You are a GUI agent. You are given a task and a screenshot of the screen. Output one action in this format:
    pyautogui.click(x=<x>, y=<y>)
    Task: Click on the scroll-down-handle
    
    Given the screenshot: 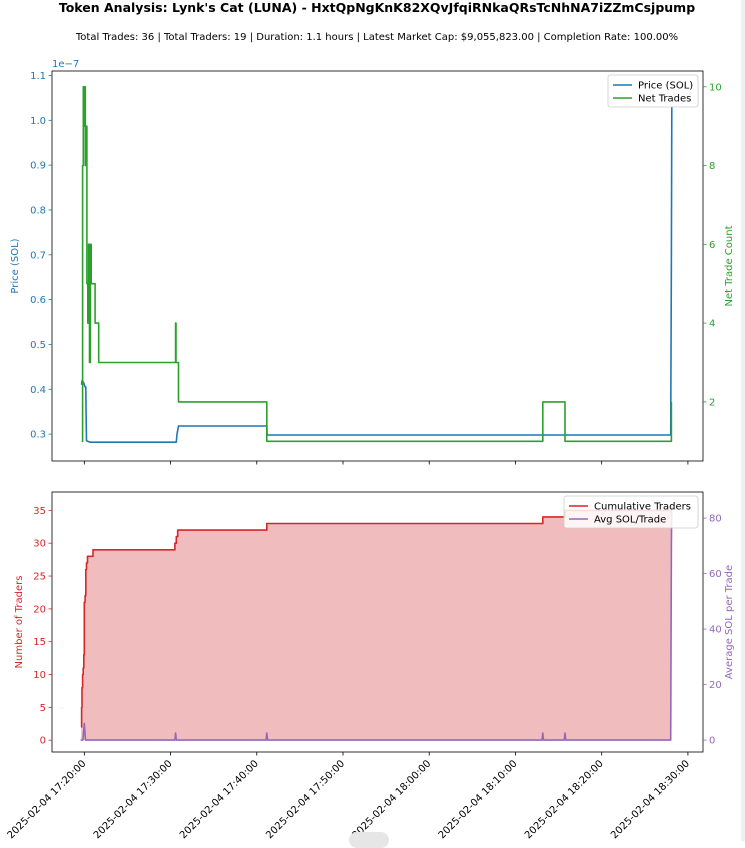 What is the action you would take?
    pyautogui.click(x=369, y=840)
    